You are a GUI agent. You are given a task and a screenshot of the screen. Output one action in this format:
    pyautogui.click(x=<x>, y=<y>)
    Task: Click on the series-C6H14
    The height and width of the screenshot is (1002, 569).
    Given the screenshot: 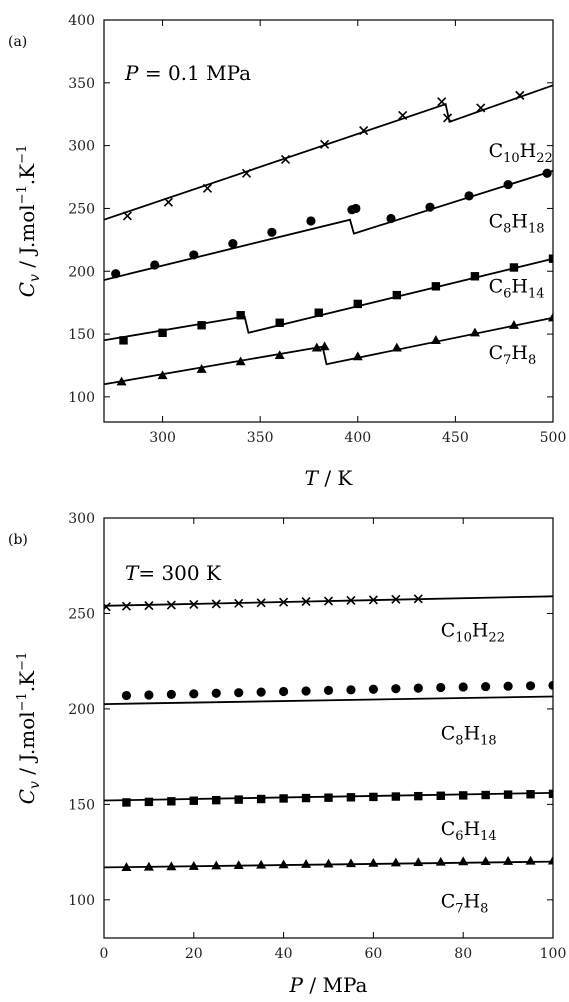 What is the action you would take?
    pyautogui.click(x=328, y=299)
    